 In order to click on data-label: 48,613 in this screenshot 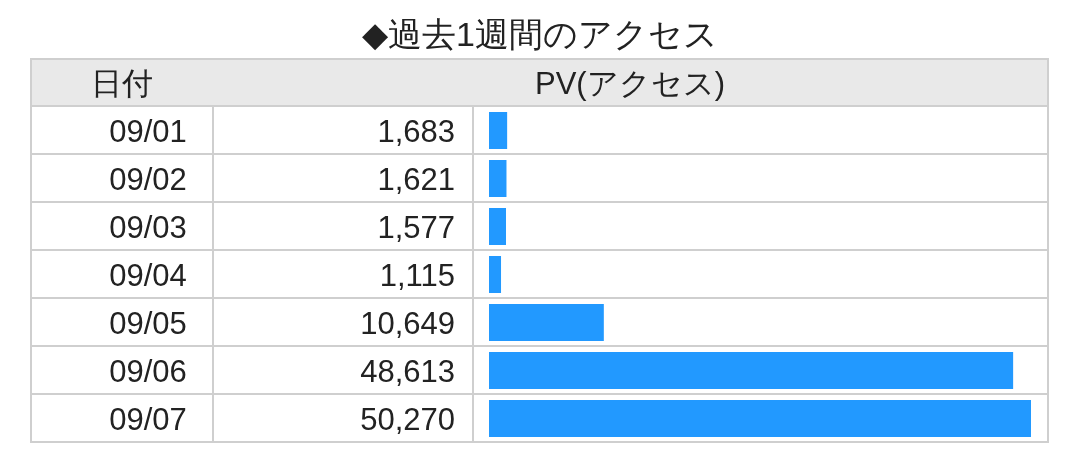, I will do `click(407, 371)`.